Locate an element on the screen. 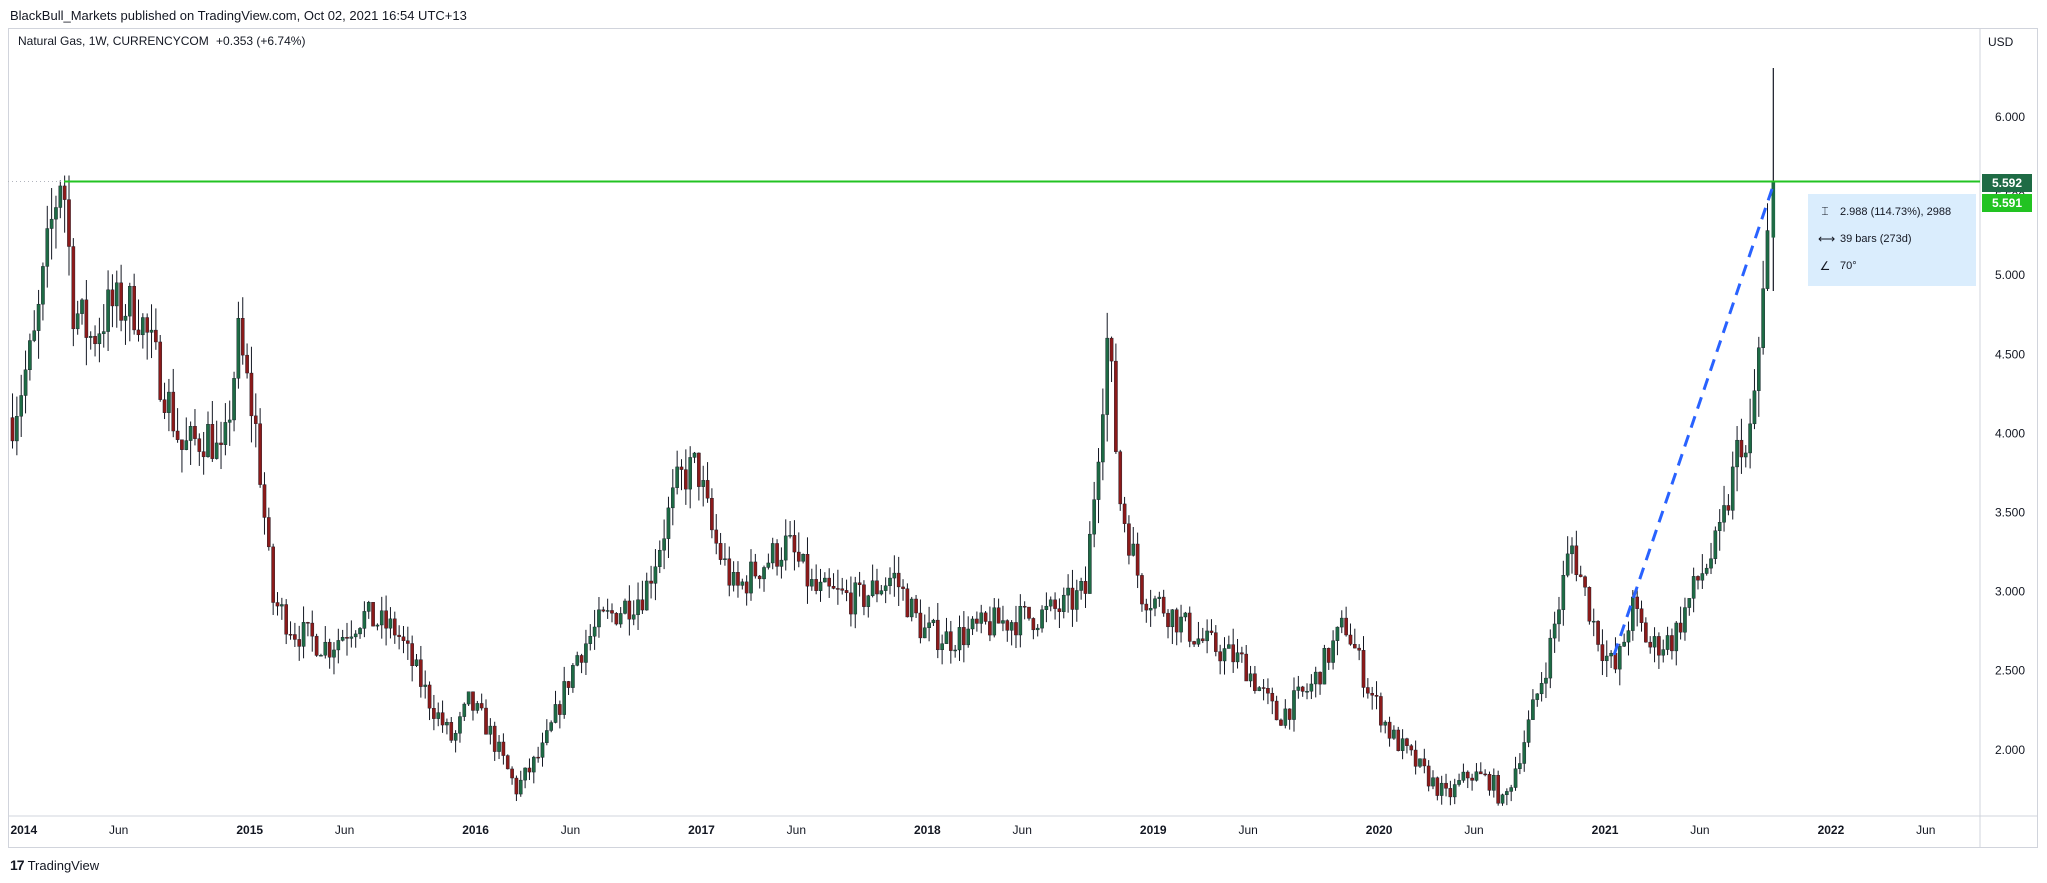 This screenshot has height=883, width=2047. currency-label: USD is located at coordinates (2001, 42).